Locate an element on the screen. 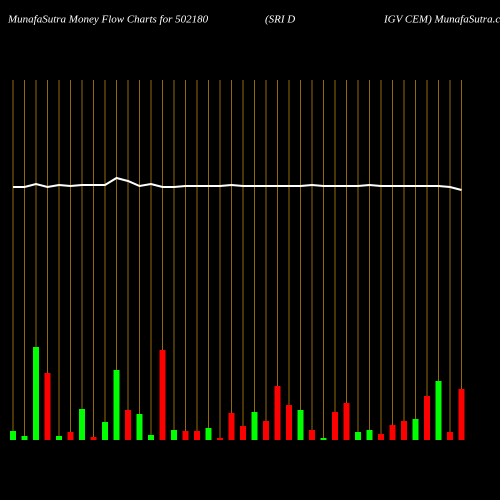 This screenshot has height=500, width=500. chart-title-right: IGV CEM) MunafaSutra.com is located at coordinates (441, 20).